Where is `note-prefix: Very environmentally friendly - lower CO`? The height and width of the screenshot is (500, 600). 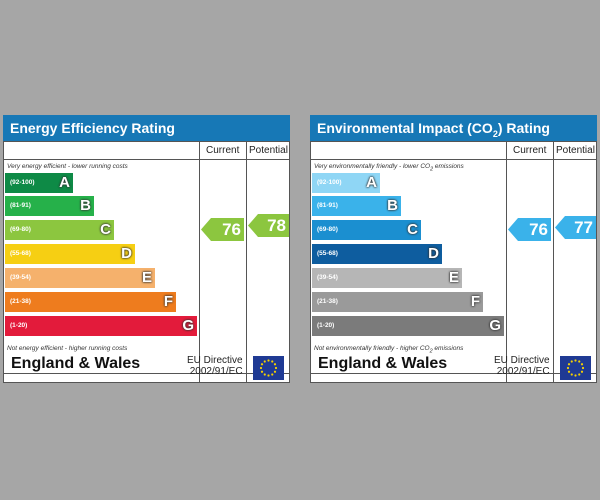 note-prefix: Very environmentally friendly - lower CO is located at coordinates (372, 166).